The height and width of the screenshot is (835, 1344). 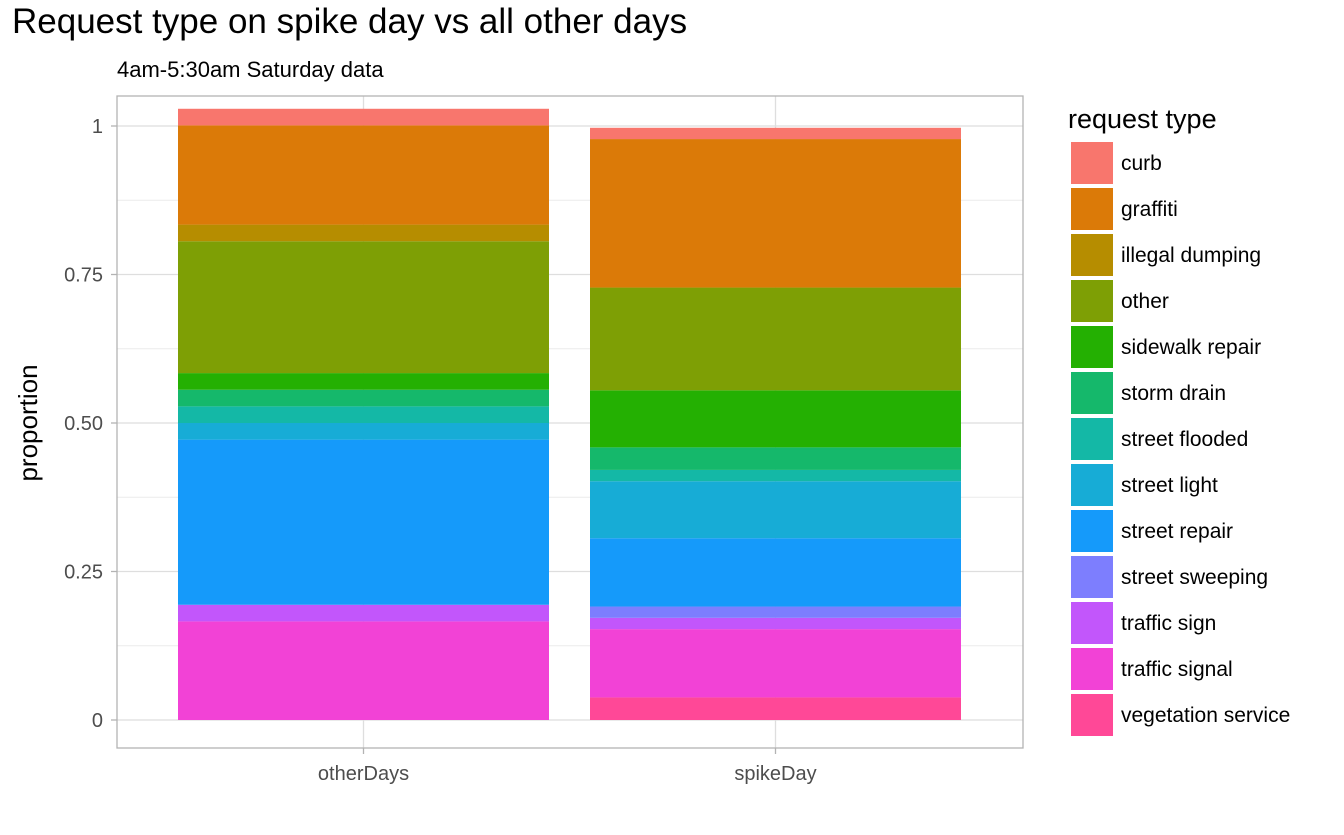 What do you see at coordinates (363, 381) in the screenshot?
I see `bar-segment-0-4: otherDays — sidewalk repair: 0.028` at bounding box center [363, 381].